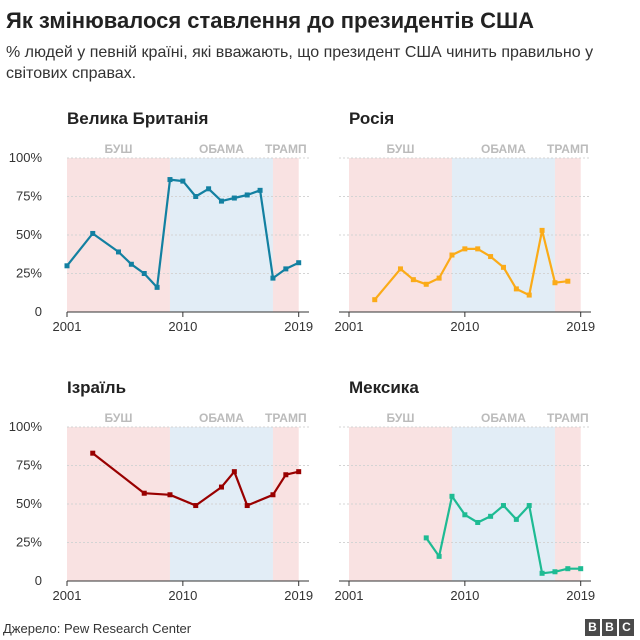 The height and width of the screenshot is (640, 640). I want to click on series-line, so click(195, 479).